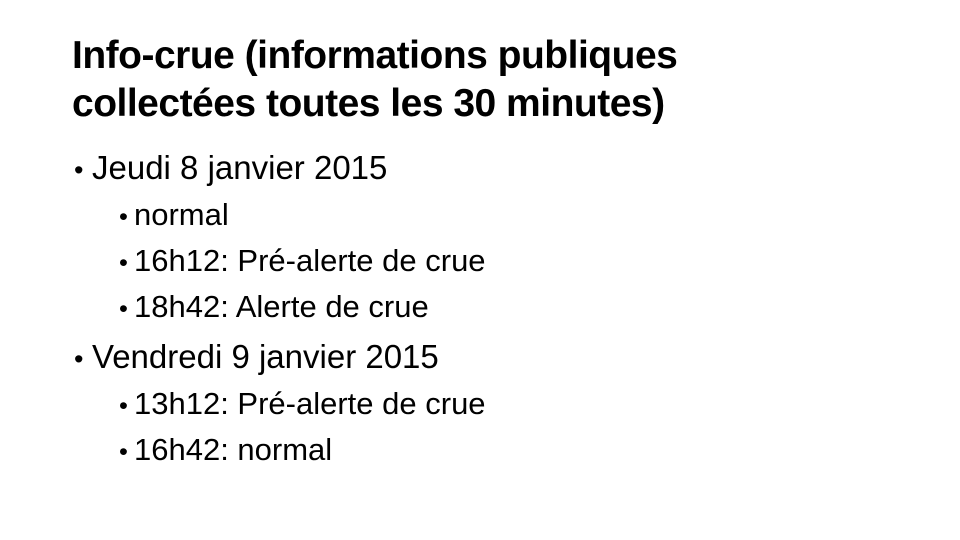 This screenshot has height=540, width=960. I want to click on list-item-label: Vendredi 9 janvier 2015, so click(265, 356).